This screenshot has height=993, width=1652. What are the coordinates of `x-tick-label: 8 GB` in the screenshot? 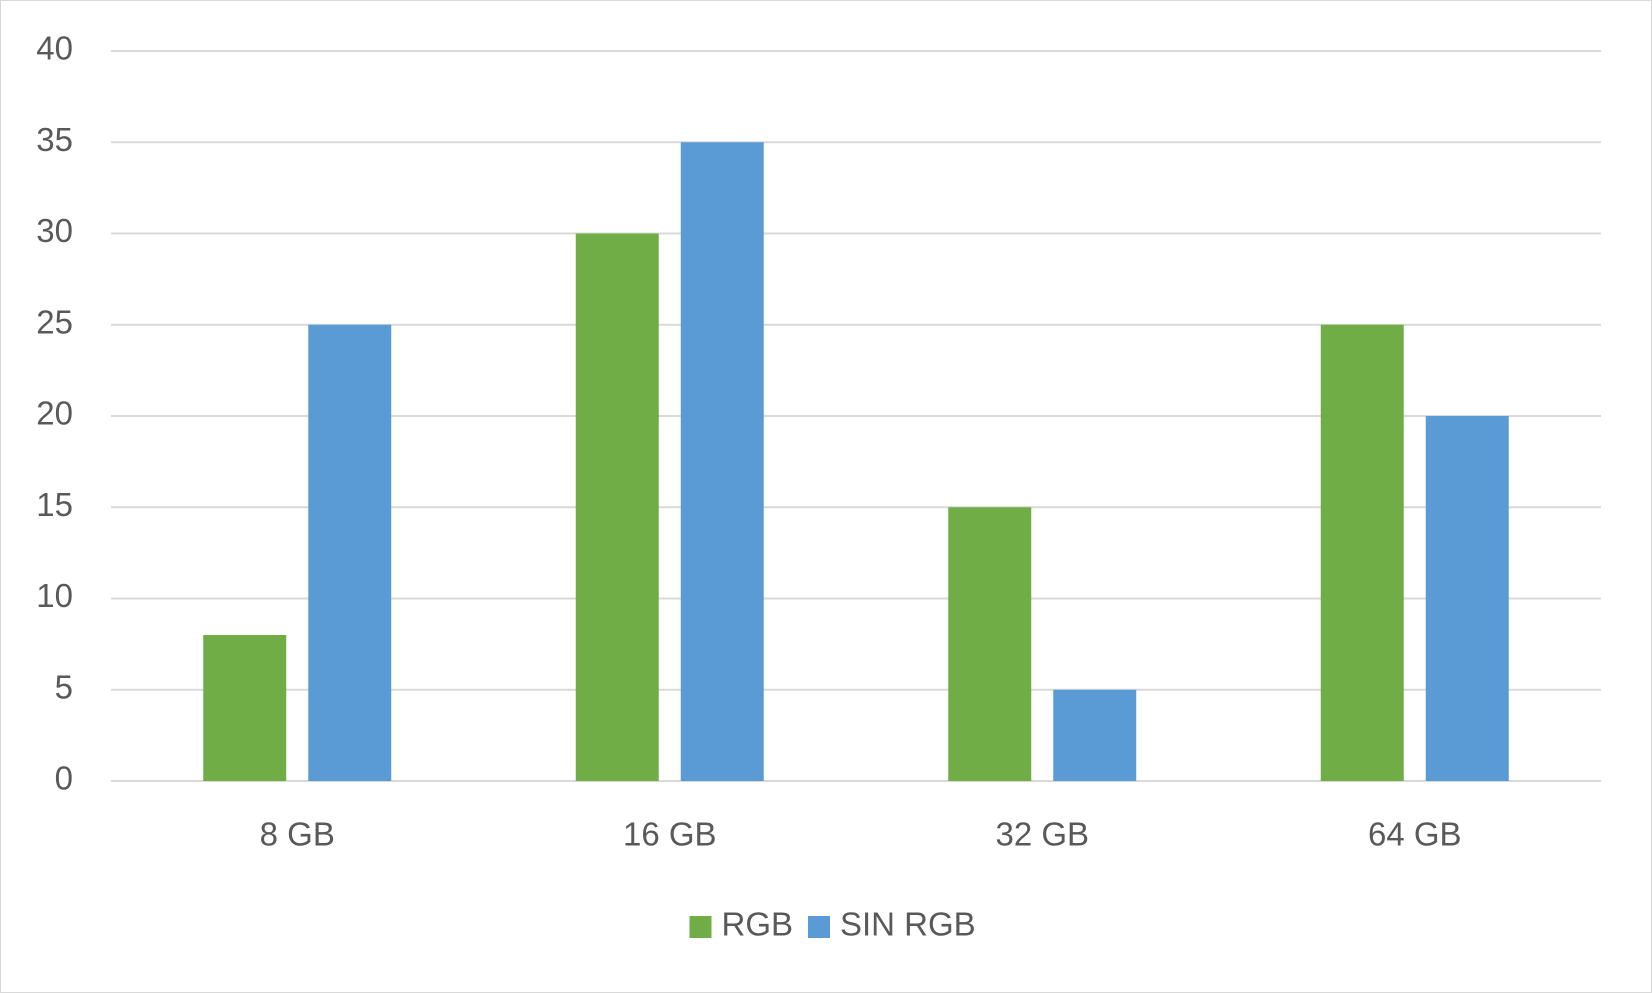 It's located at (297, 834).